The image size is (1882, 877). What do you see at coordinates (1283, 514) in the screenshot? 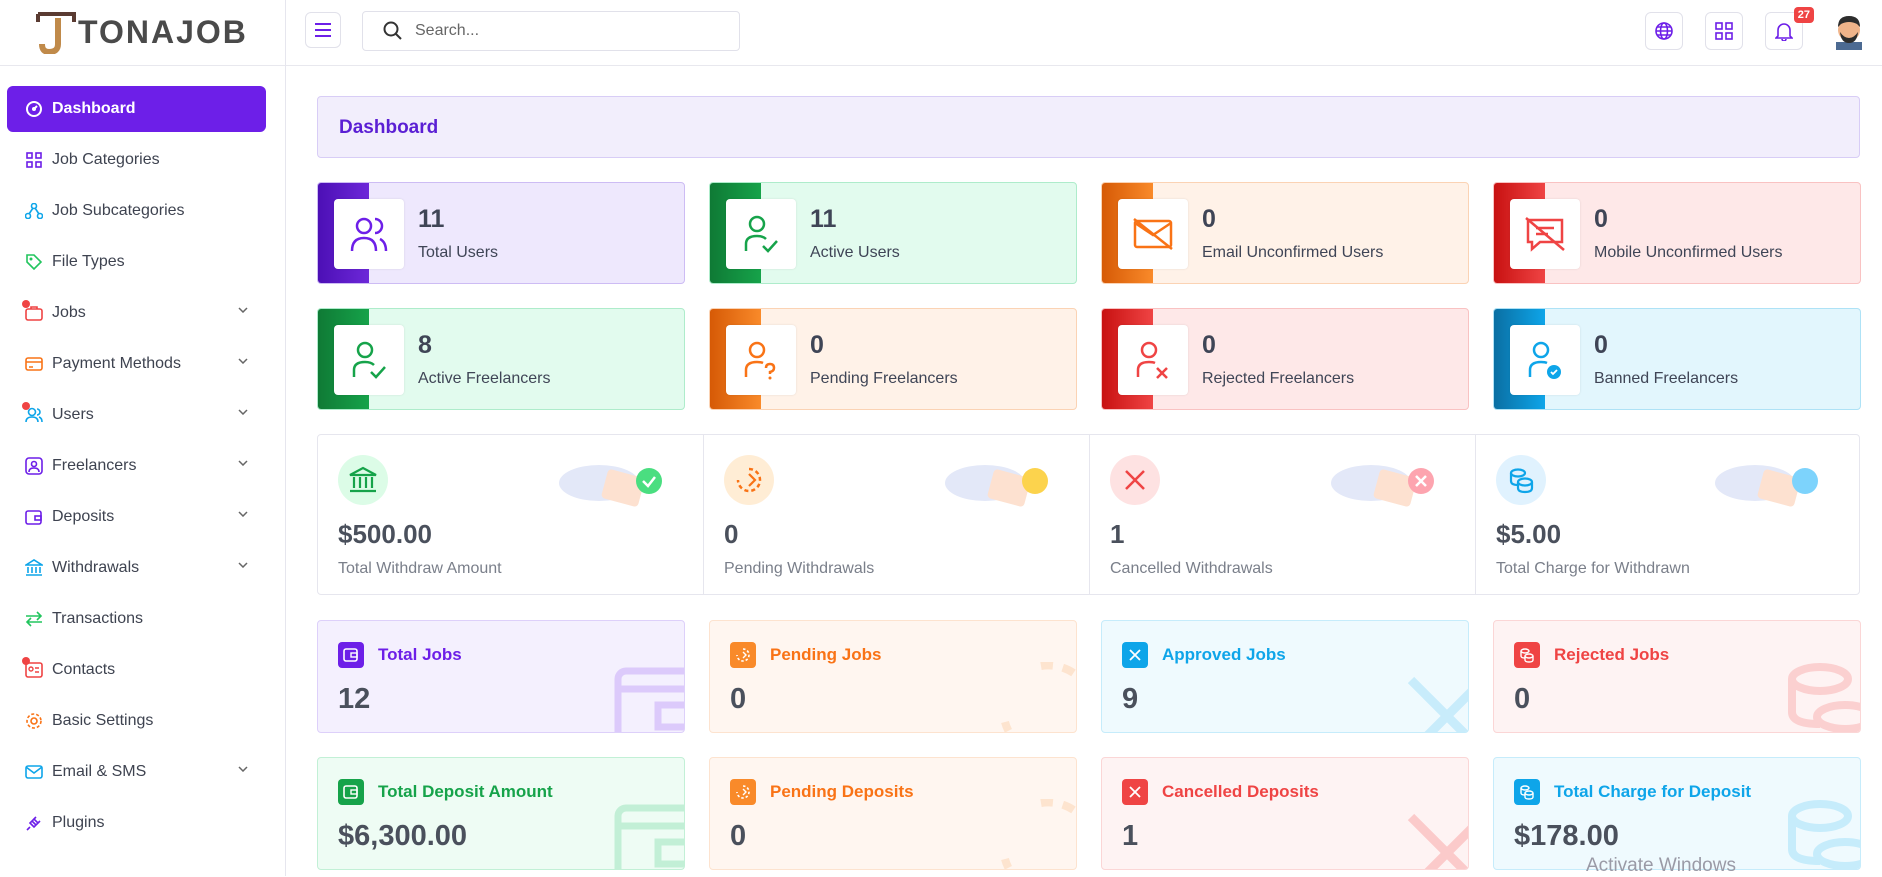
I see `withdraw-stat-cancelled: 1 Cancelled Withdrawals` at bounding box center [1283, 514].